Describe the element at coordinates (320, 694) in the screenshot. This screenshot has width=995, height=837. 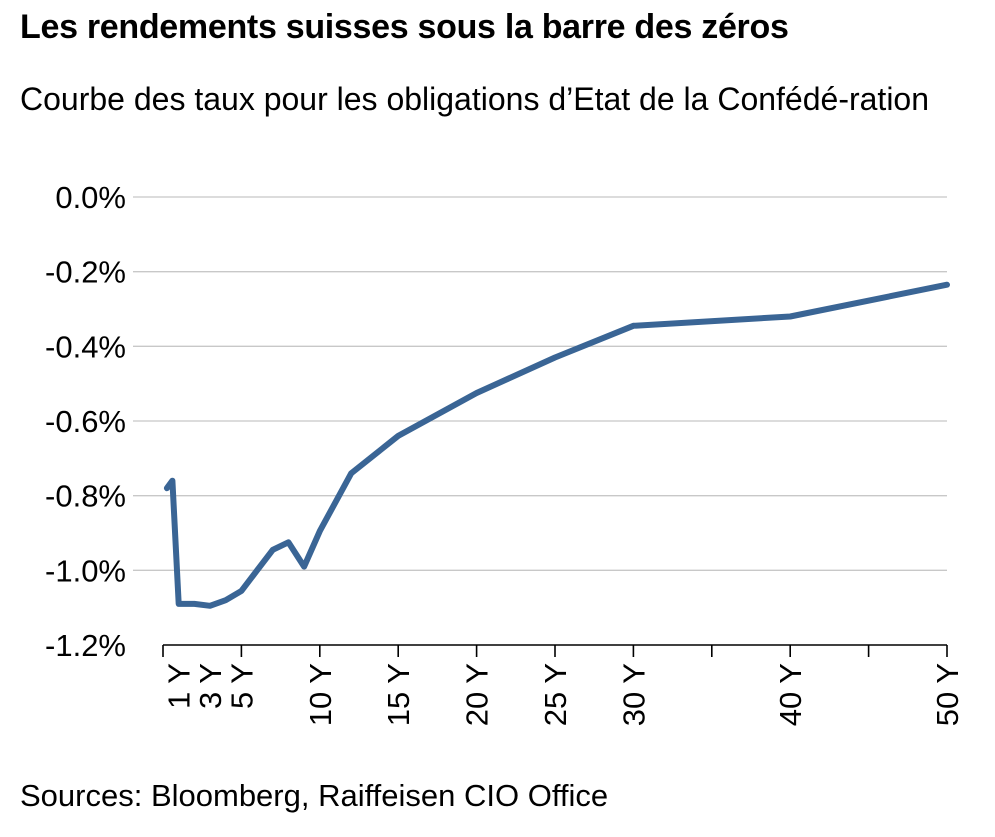
I see `x-tick-label: 10 Y` at that location.